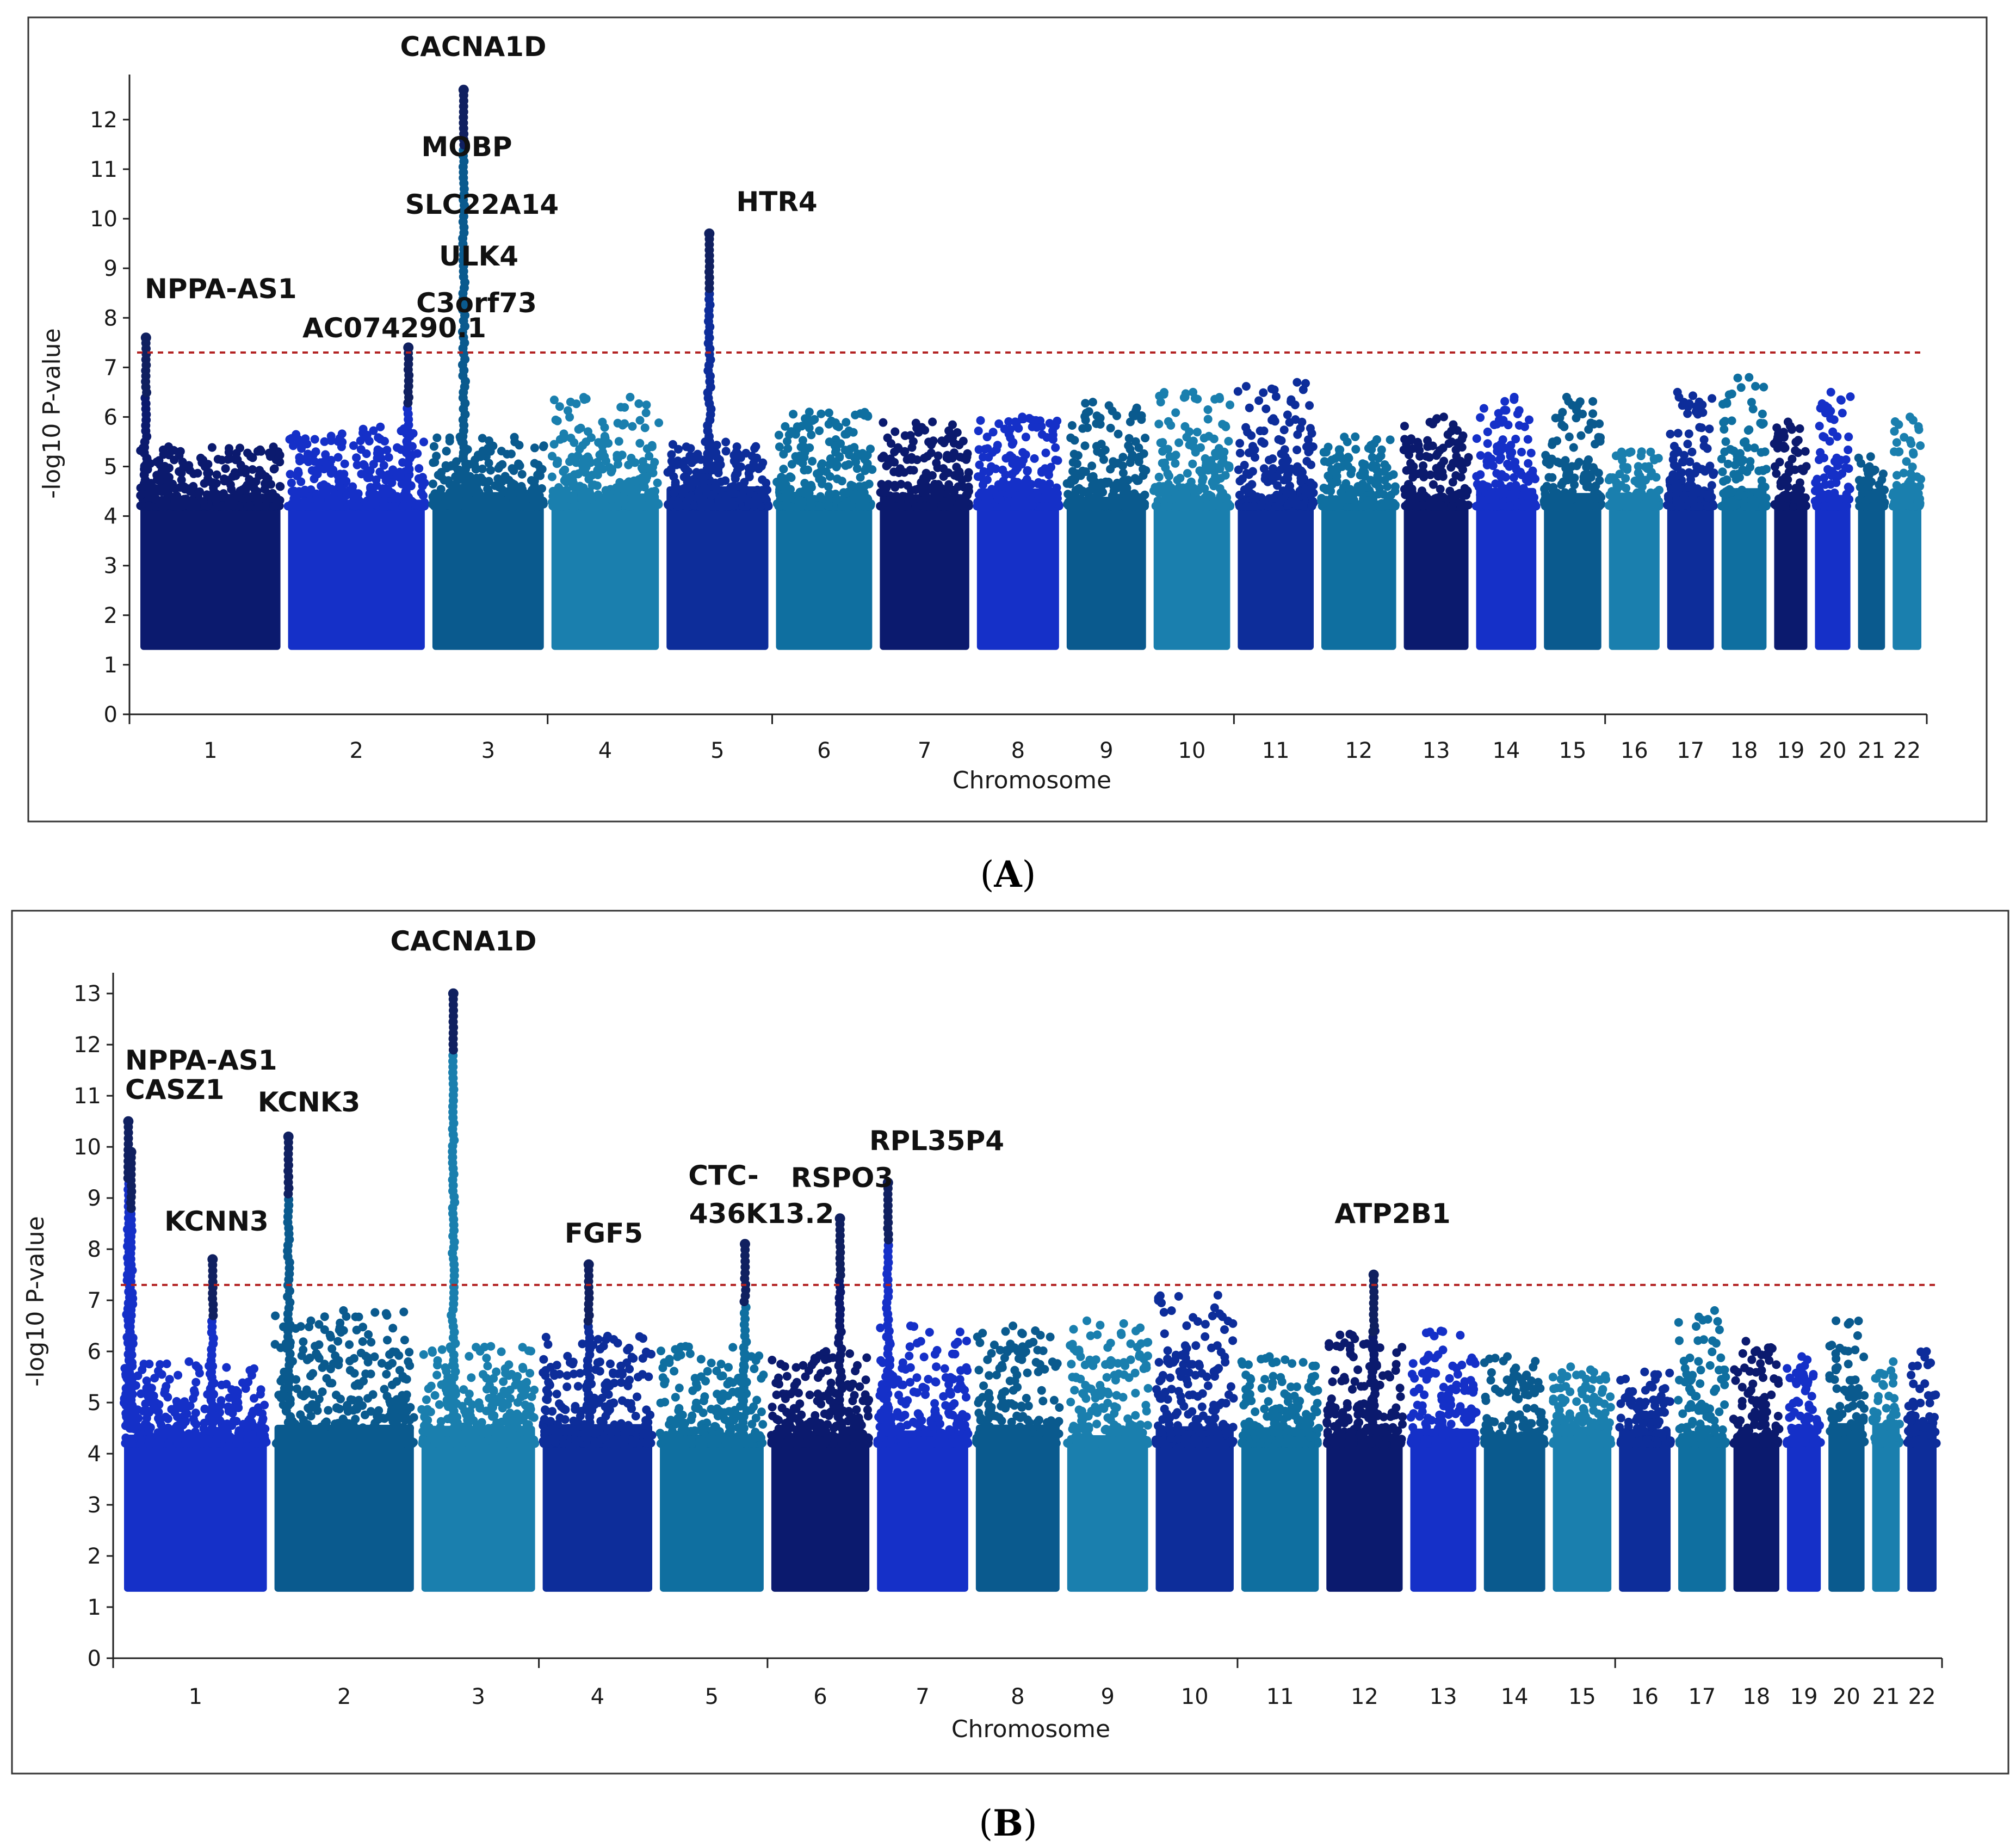 This screenshot has width=2016, height=1847. What do you see at coordinates (145, 337) in the screenshot?
I see `peak-top-point` at bounding box center [145, 337].